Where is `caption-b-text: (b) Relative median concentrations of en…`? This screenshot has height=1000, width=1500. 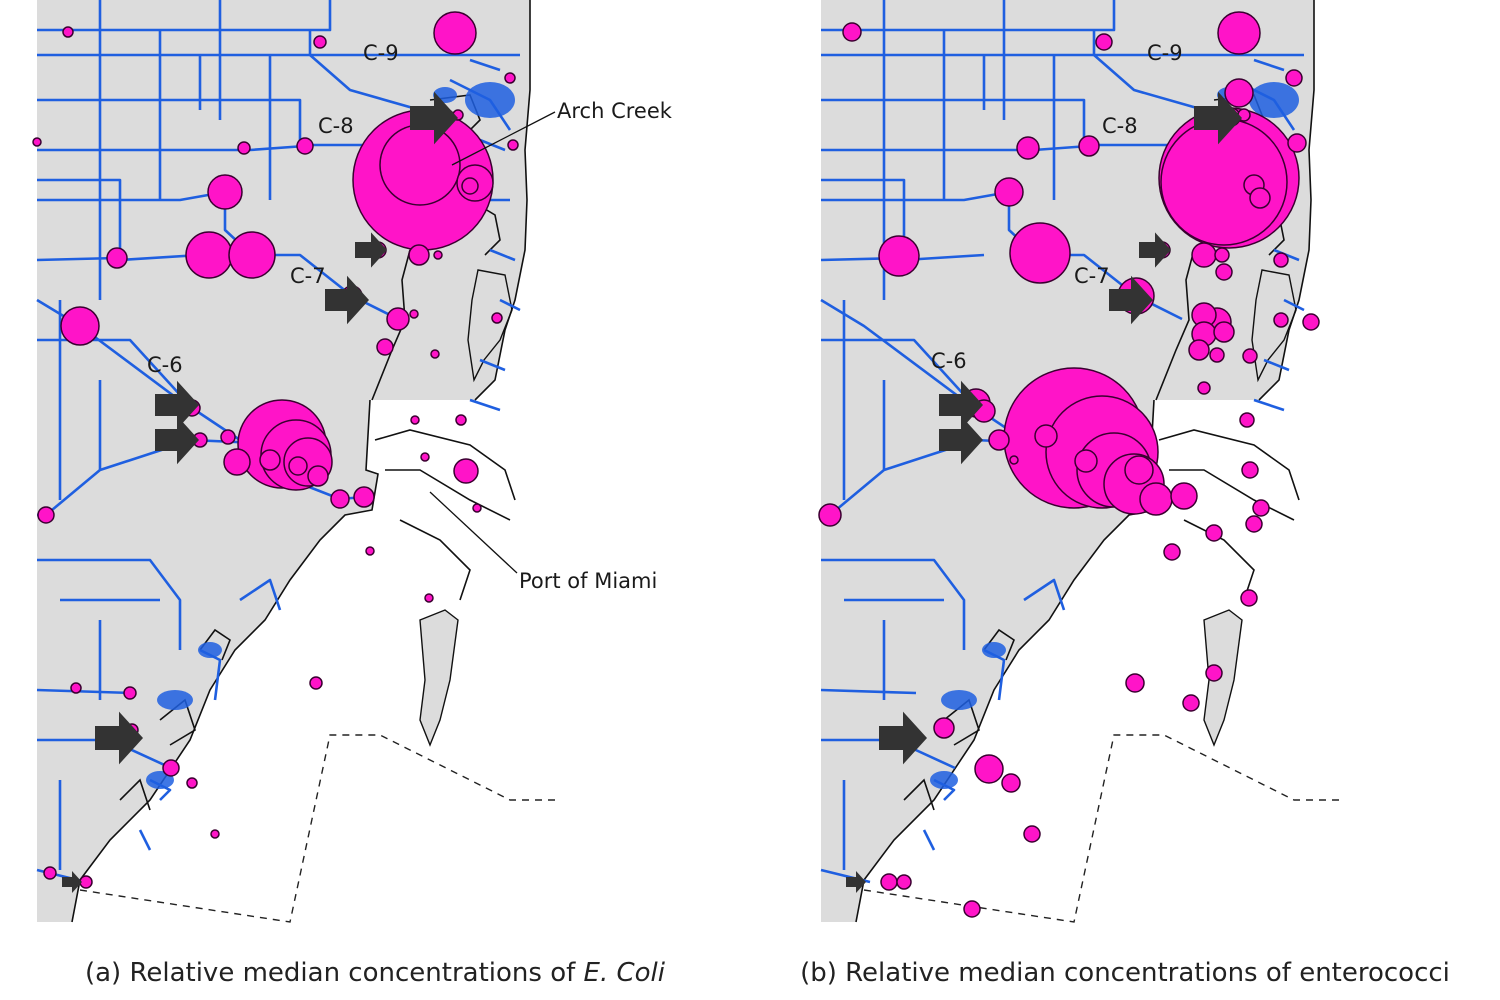 caption-b-text: (b) Relative median concentrations of en… is located at coordinates (1125, 973).